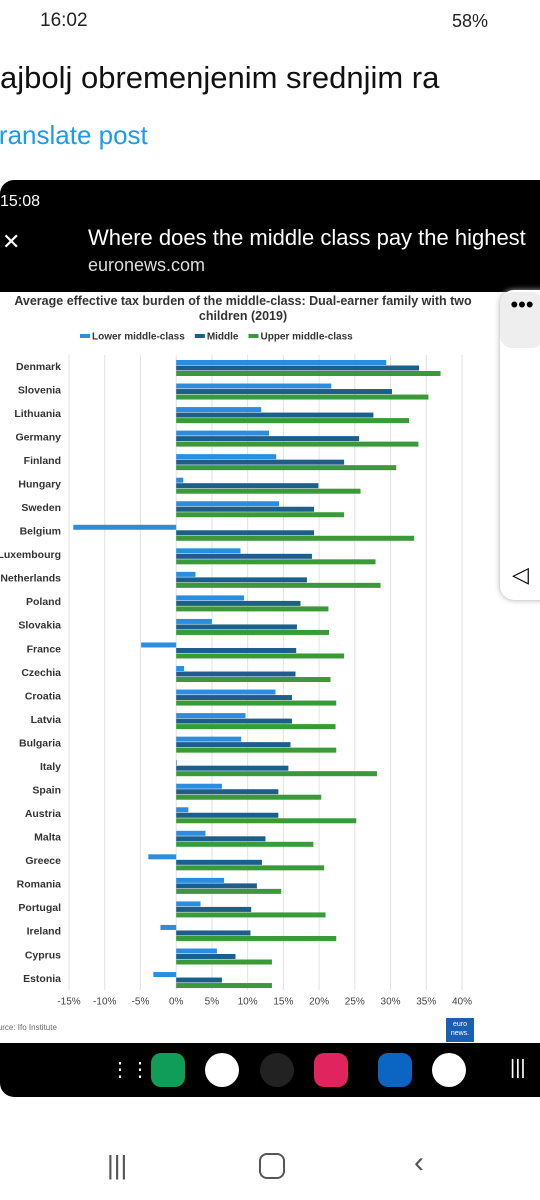 The image size is (540, 1200). I want to click on legend-swatch, so click(85, 336).